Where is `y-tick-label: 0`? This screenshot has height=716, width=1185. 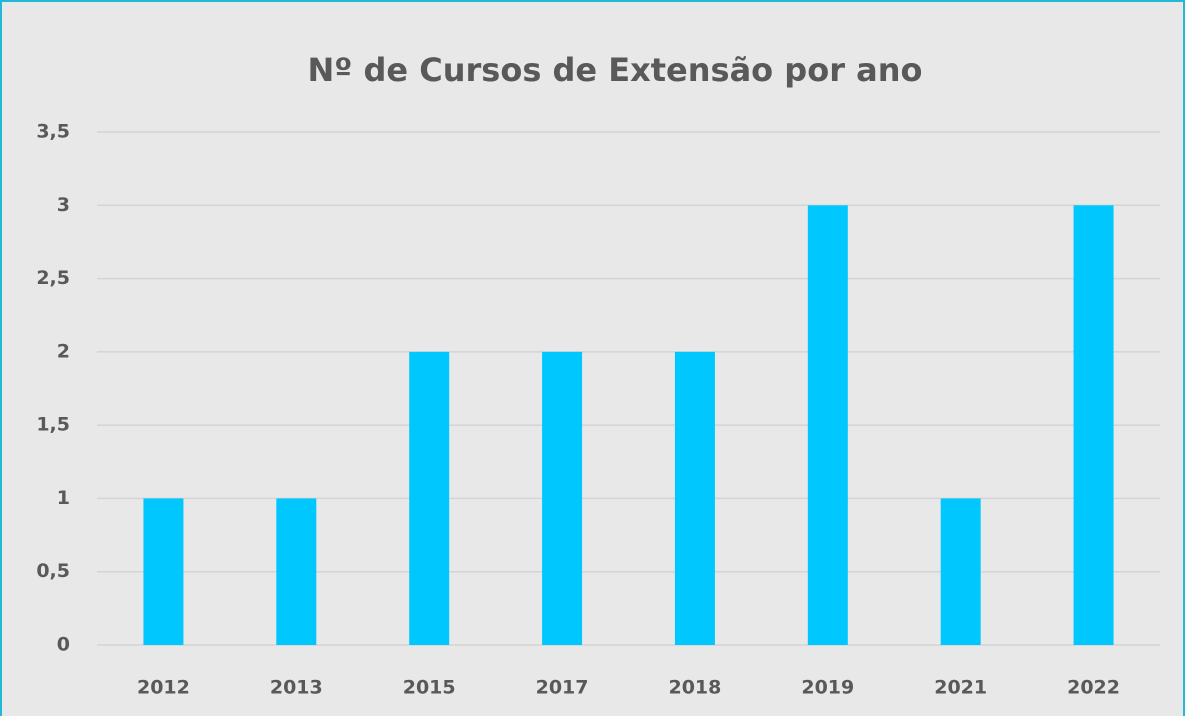 y-tick-label: 0 is located at coordinates (63, 645).